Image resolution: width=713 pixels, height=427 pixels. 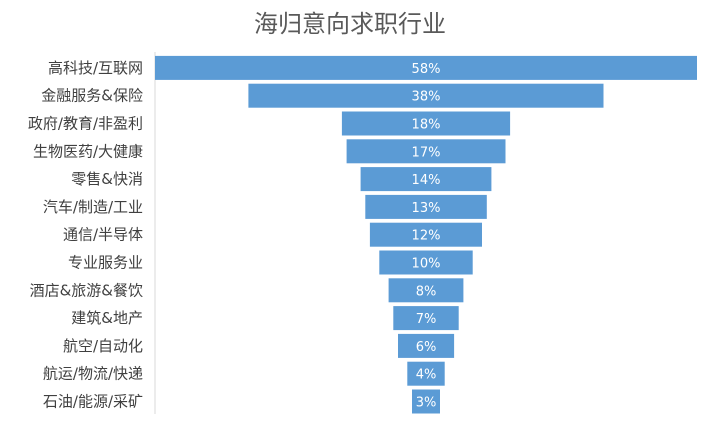 I want to click on category-label-2: 金融服务&保险, so click(x=92, y=96).